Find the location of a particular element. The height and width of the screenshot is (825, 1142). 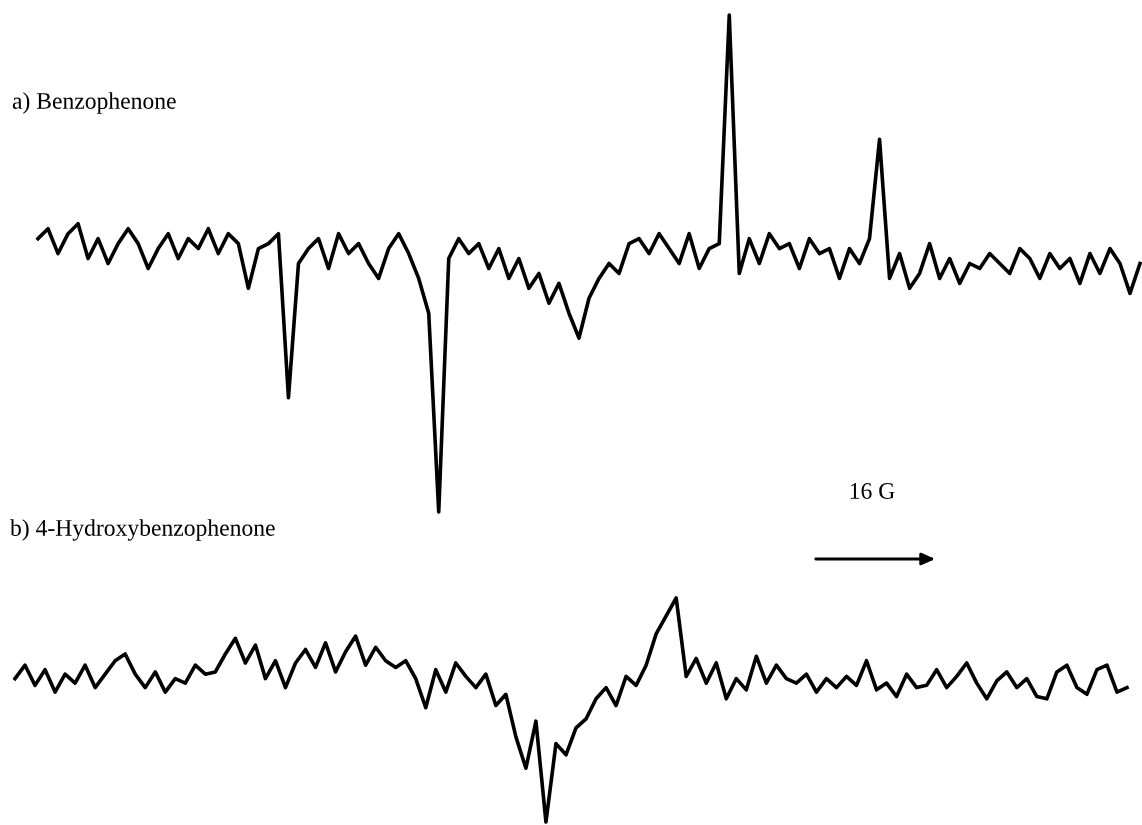

annotation: 16 G is located at coordinates (872, 491).